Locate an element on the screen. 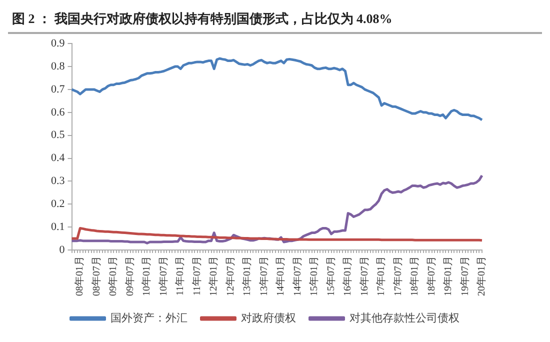 Image resolution: width=550 pixels, height=342 pixels. x-tick-label: 11年07月 is located at coordinates (196, 276).